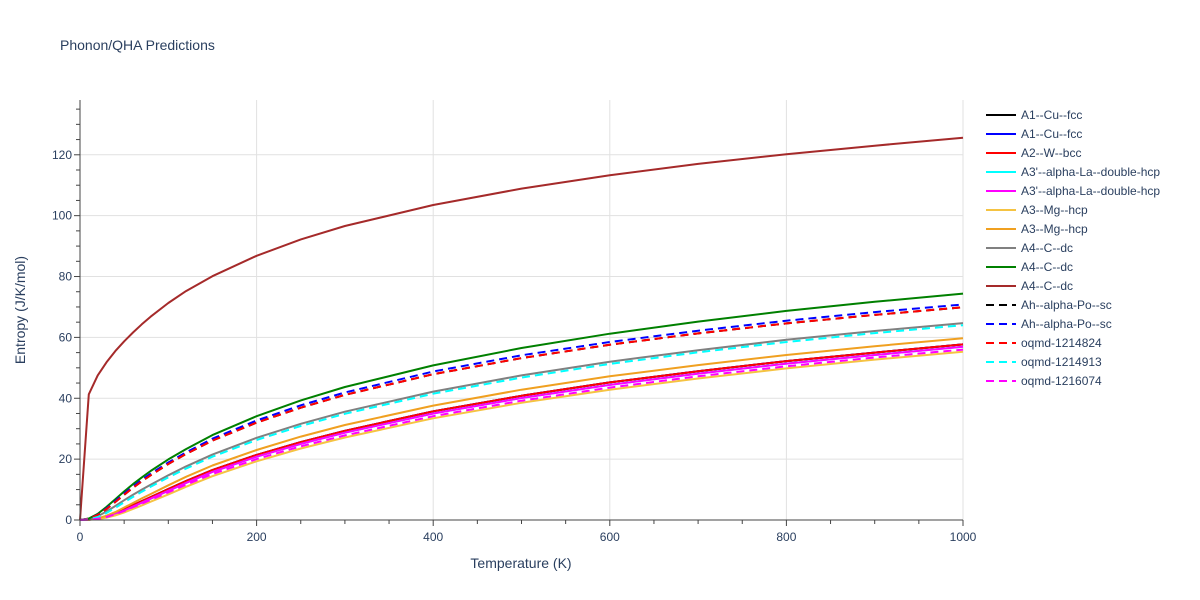 Image resolution: width=1200 pixels, height=600 pixels. What do you see at coordinates (68, 520) in the screenshot?
I see `y-tick-label: 0` at bounding box center [68, 520].